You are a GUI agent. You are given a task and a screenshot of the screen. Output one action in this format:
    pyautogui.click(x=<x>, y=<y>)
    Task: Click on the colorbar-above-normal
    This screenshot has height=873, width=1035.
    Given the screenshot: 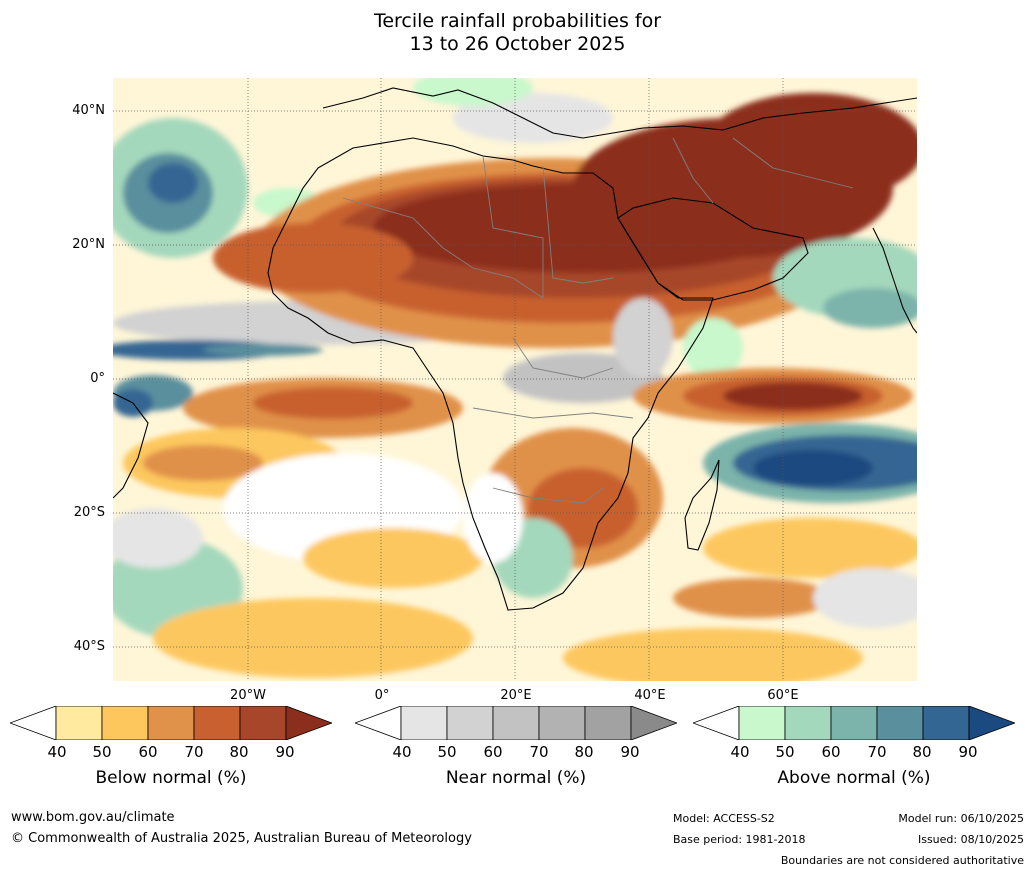 What is the action you would take?
    pyautogui.click(x=854, y=723)
    